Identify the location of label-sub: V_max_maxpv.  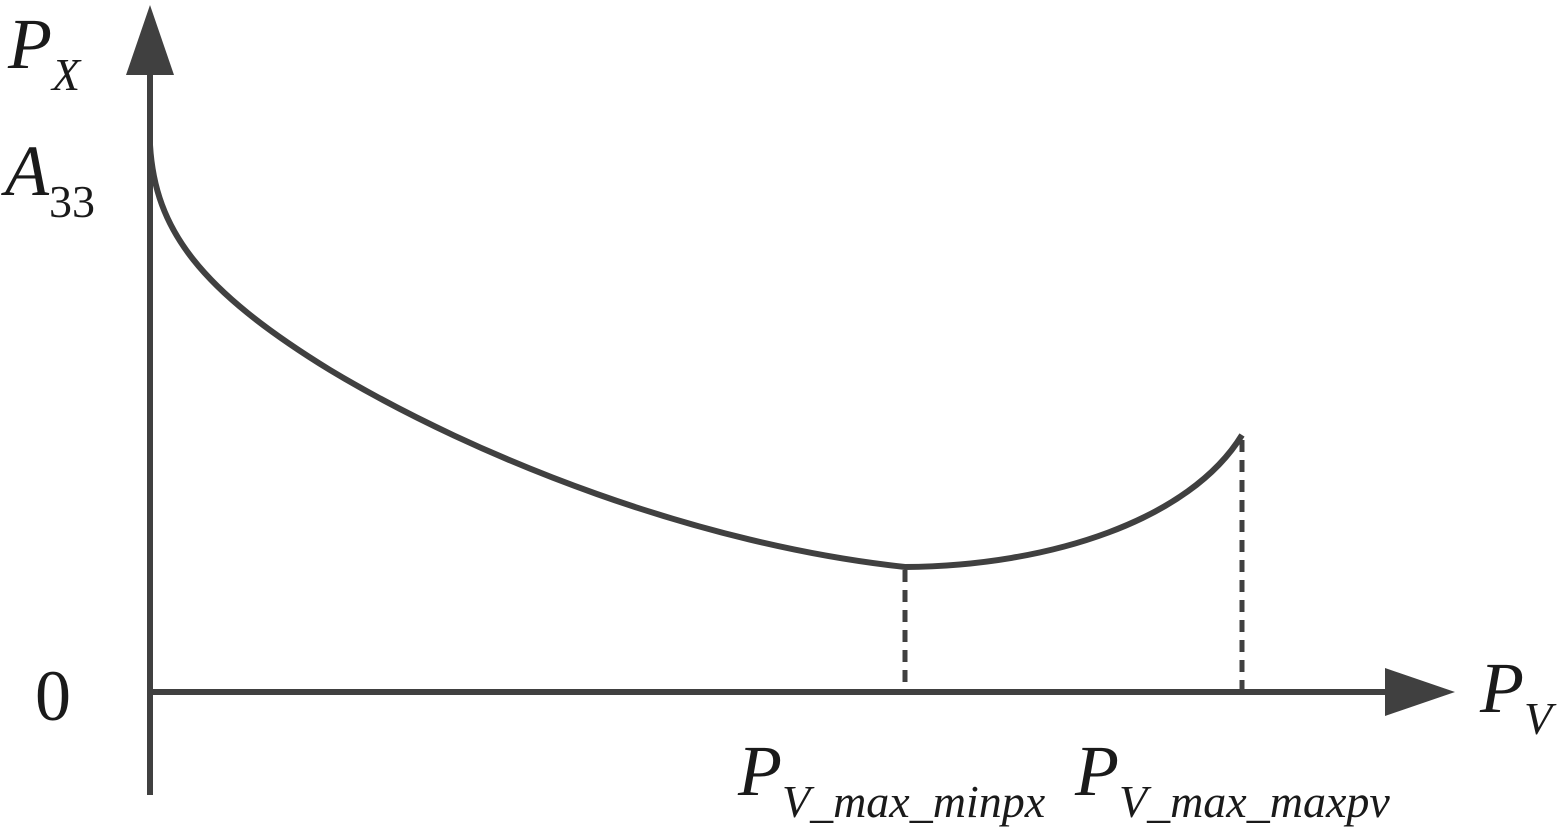
(1254, 801).